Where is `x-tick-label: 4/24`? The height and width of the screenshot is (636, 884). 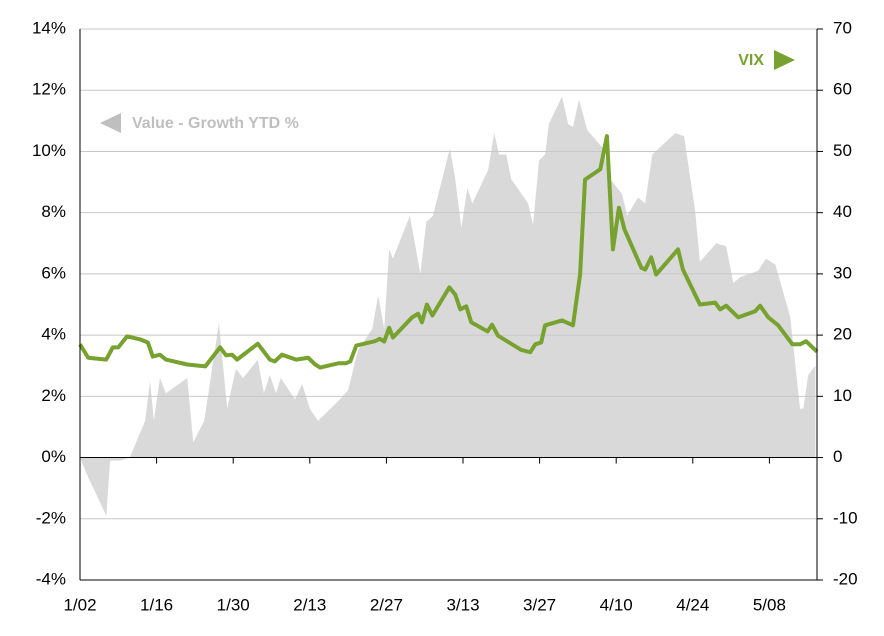 x-tick-label: 4/24 is located at coordinates (692, 604).